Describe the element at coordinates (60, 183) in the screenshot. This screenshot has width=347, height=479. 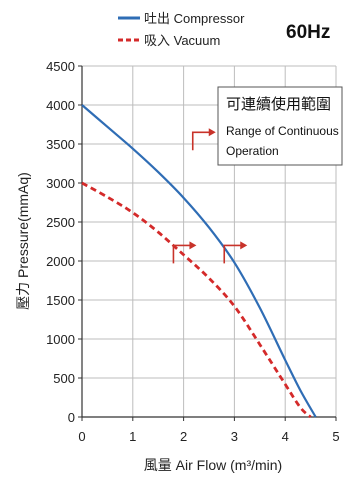
I see `y-tick-label: 3000` at that location.